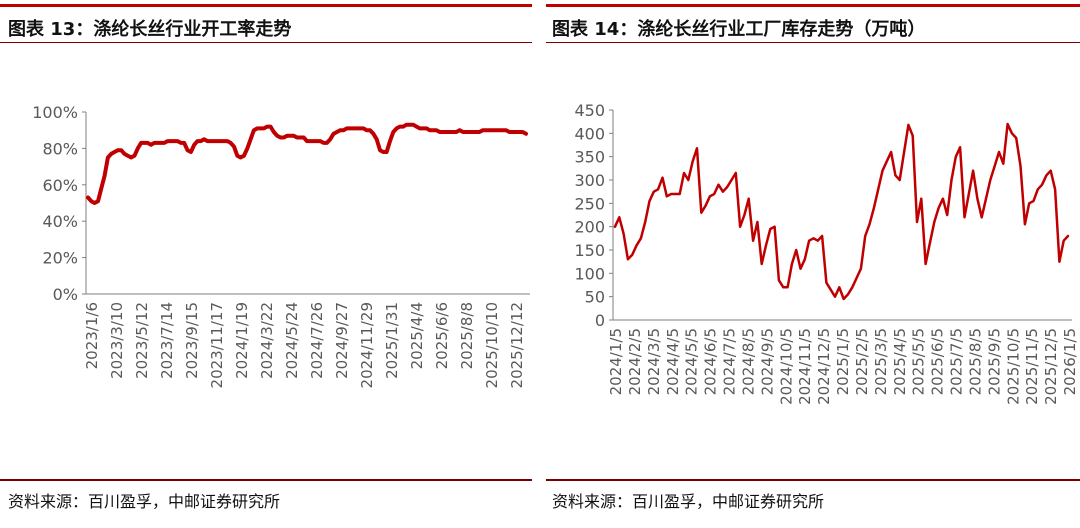  Describe the element at coordinates (813, 480) in the screenshot. I see `right-footer-rule` at that location.